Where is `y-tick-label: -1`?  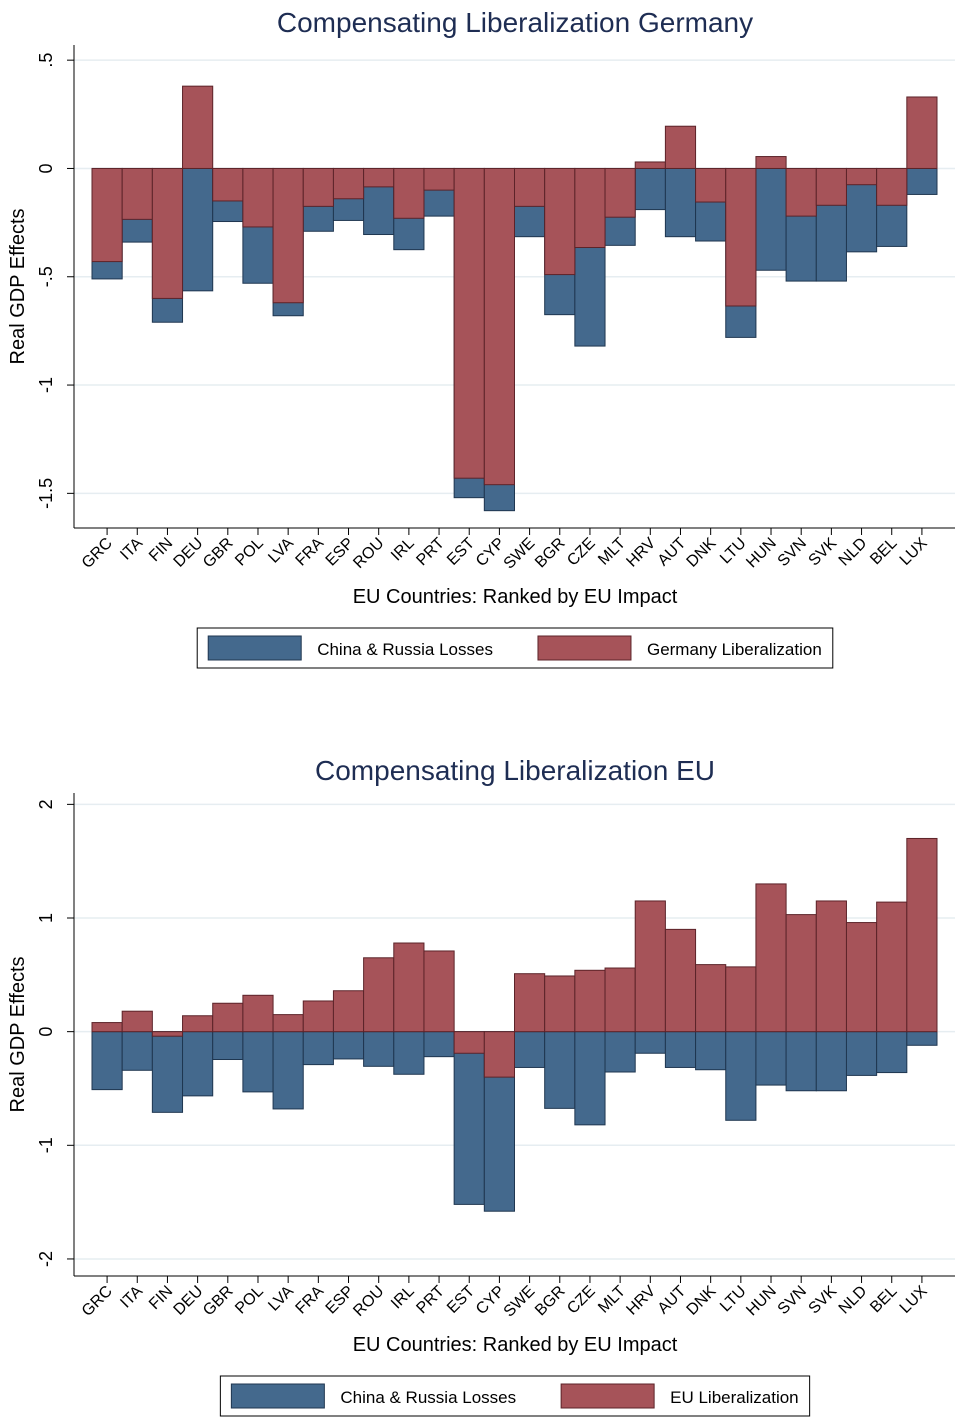
y-tick-label: -1 is located at coordinates (46, 1145).